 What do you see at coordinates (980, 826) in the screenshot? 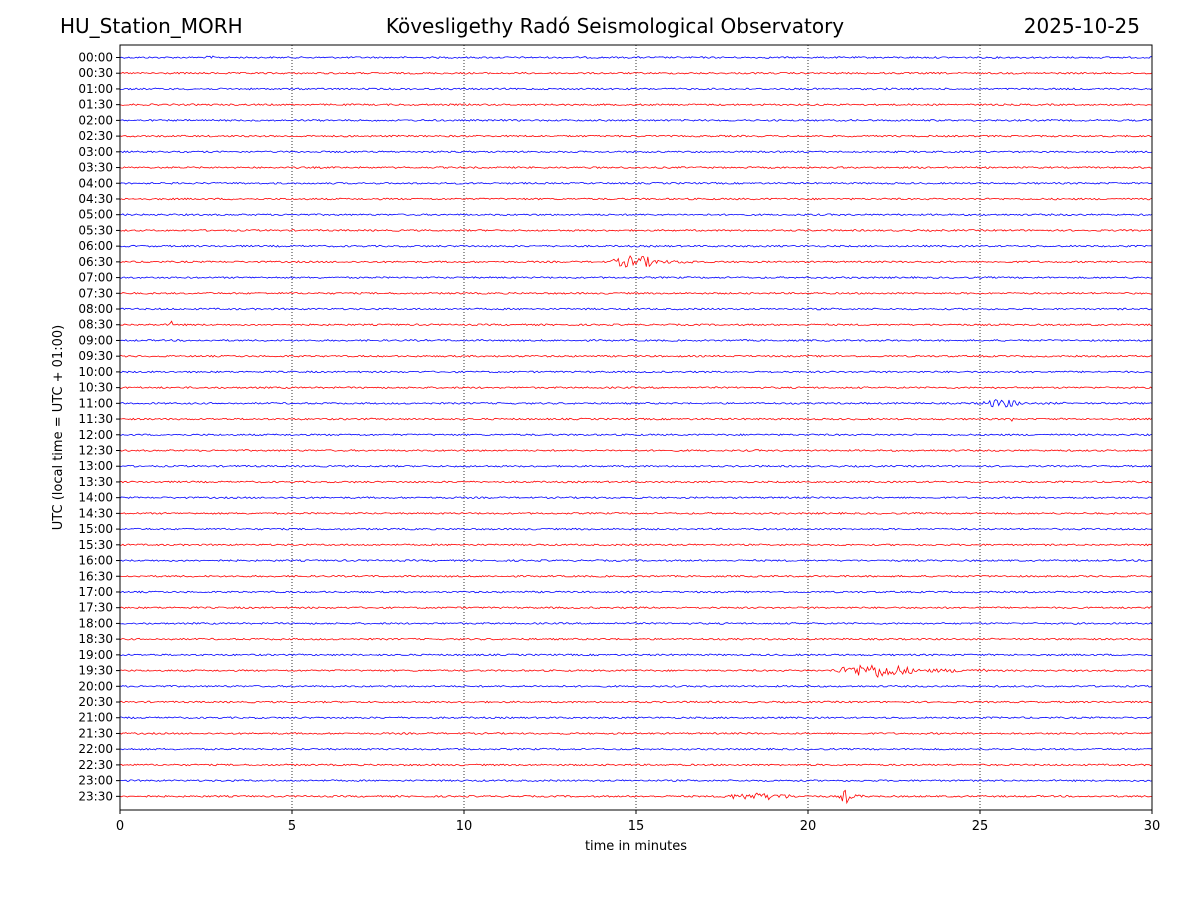
I see `x-tick-label: 25` at bounding box center [980, 826].